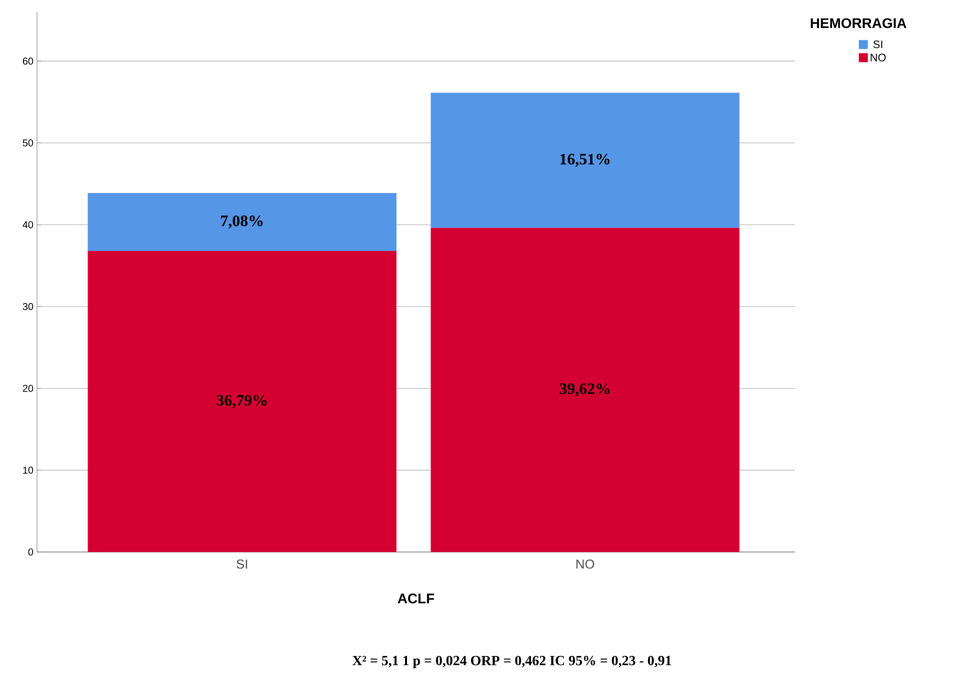 This screenshot has height=673, width=955. I want to click on legend-label: NO, so click(878, 58).